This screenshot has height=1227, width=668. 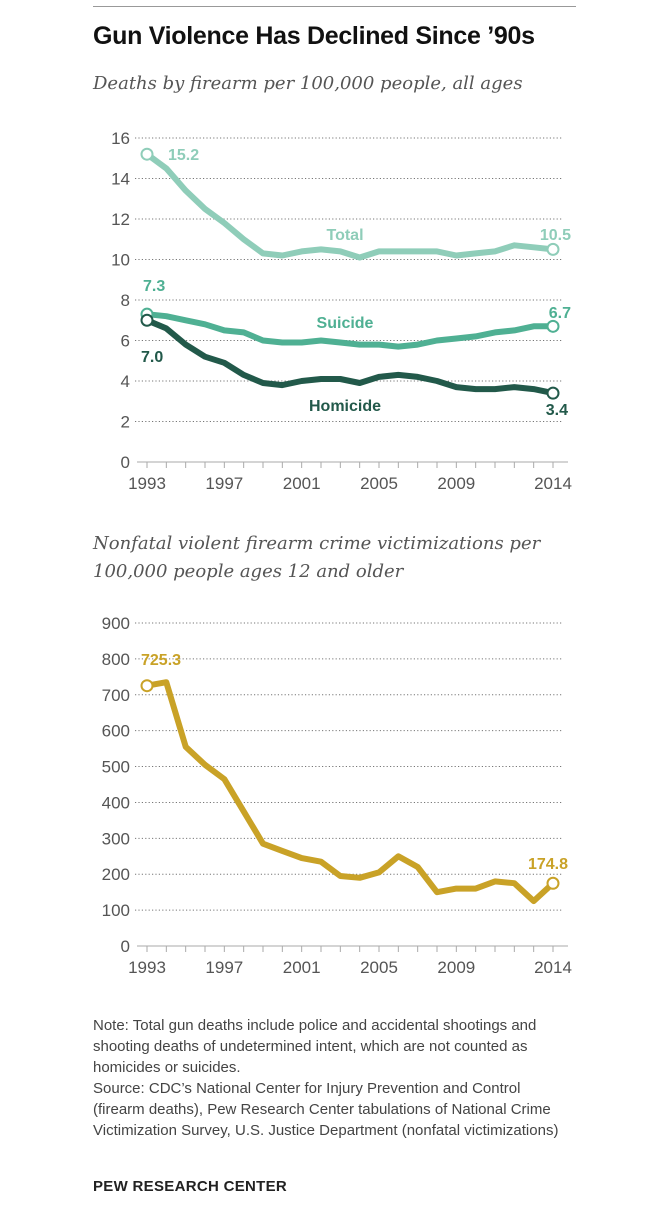 I want to click on y-tick-label: 700, so click(x=116, y=695).